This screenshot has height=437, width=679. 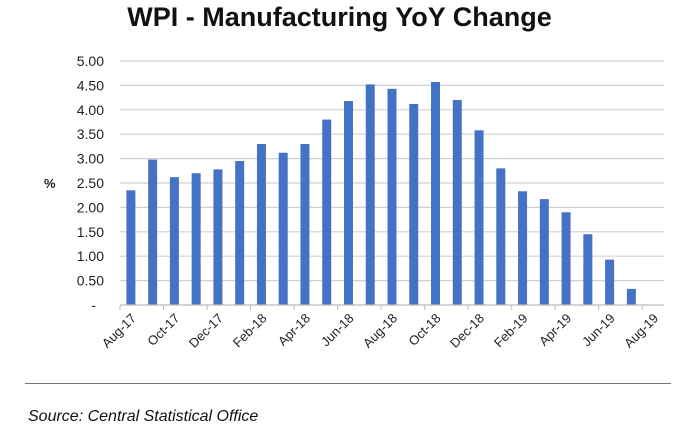 What do you see at coordinates (163, 330) in the screenshot?
I see `x-tick-label: Oct-17` at bounding box center [163, 330].